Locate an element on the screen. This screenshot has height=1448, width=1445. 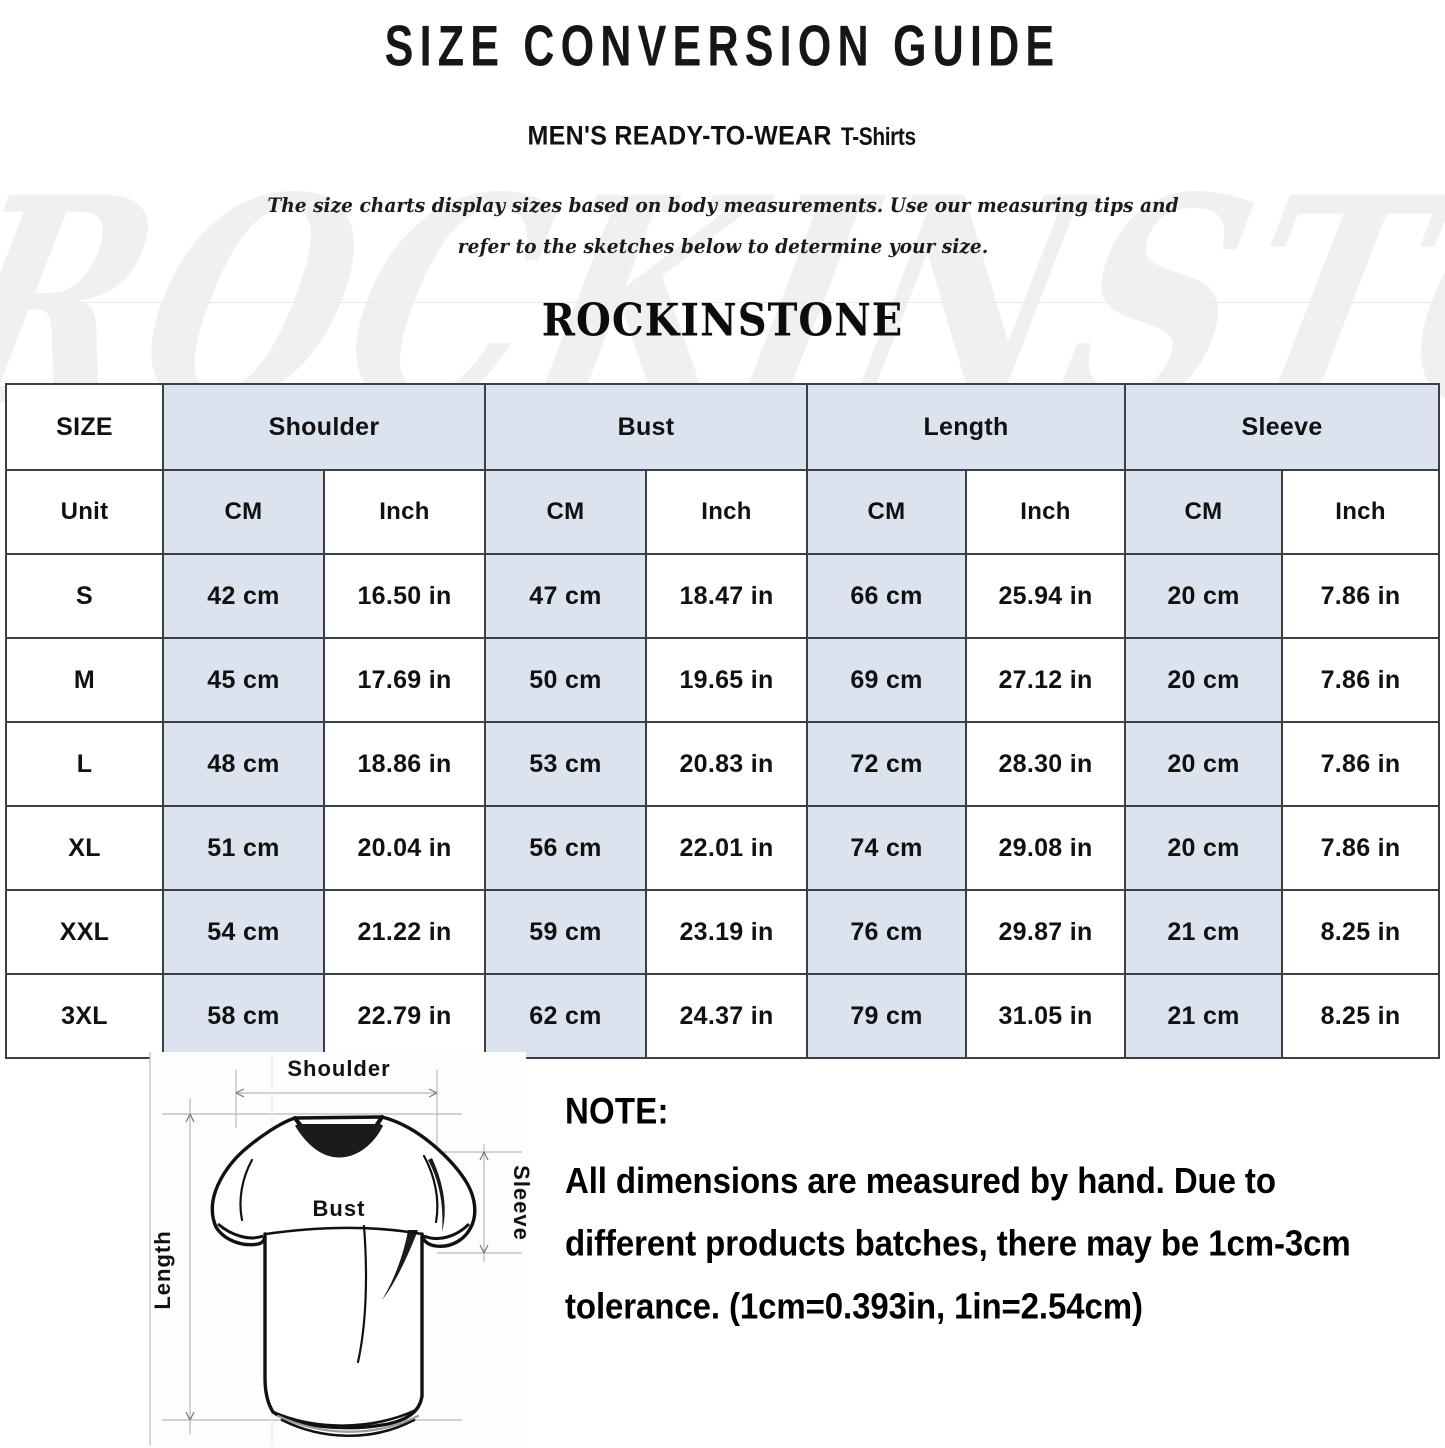
cell-size: S is located at coordinates (84, 596).